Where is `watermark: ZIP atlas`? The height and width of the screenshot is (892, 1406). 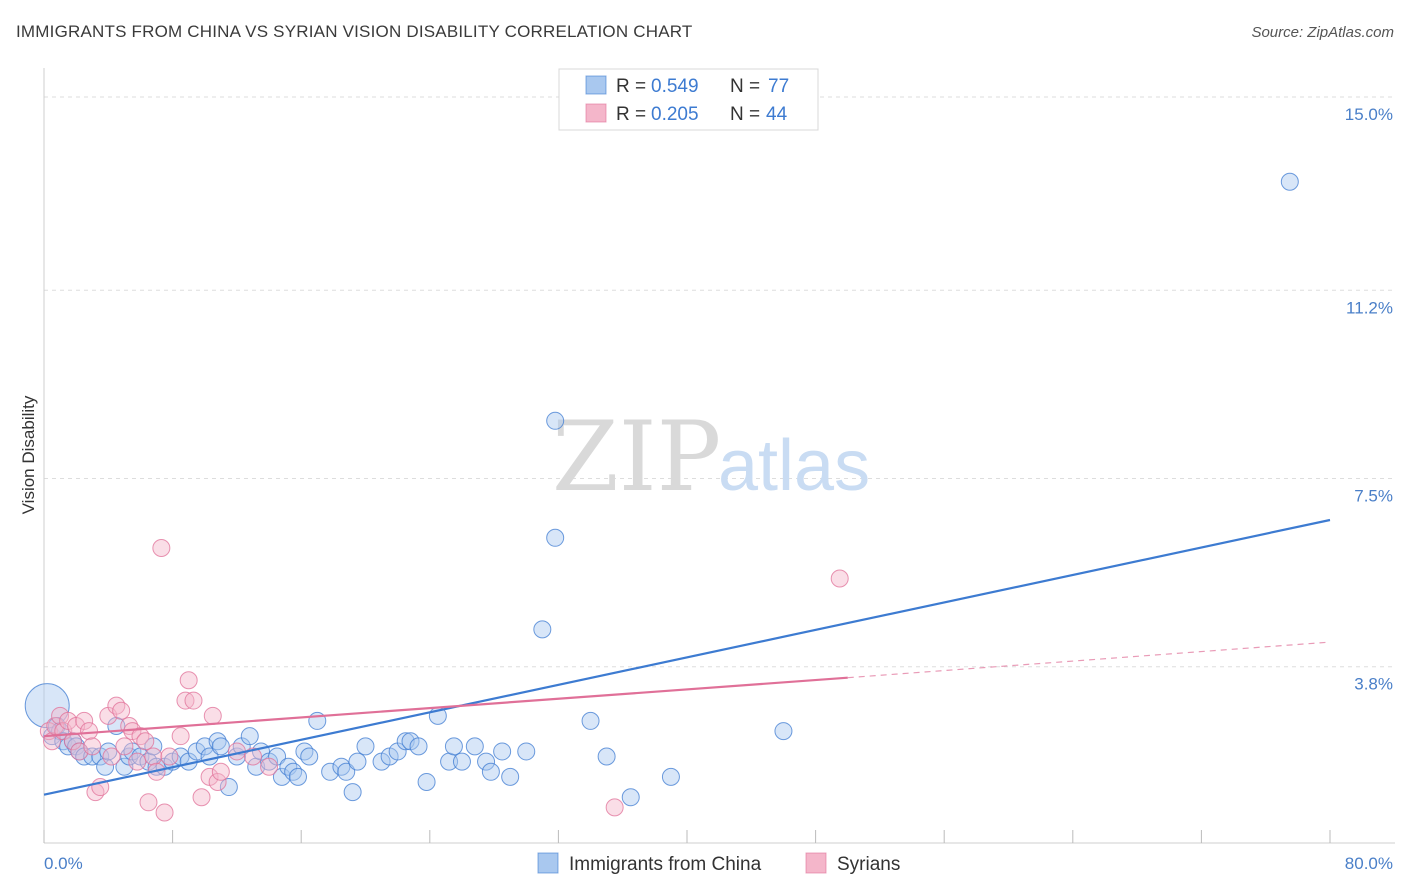
watermark: ZIP atlas is located at coordinates (711, 457).